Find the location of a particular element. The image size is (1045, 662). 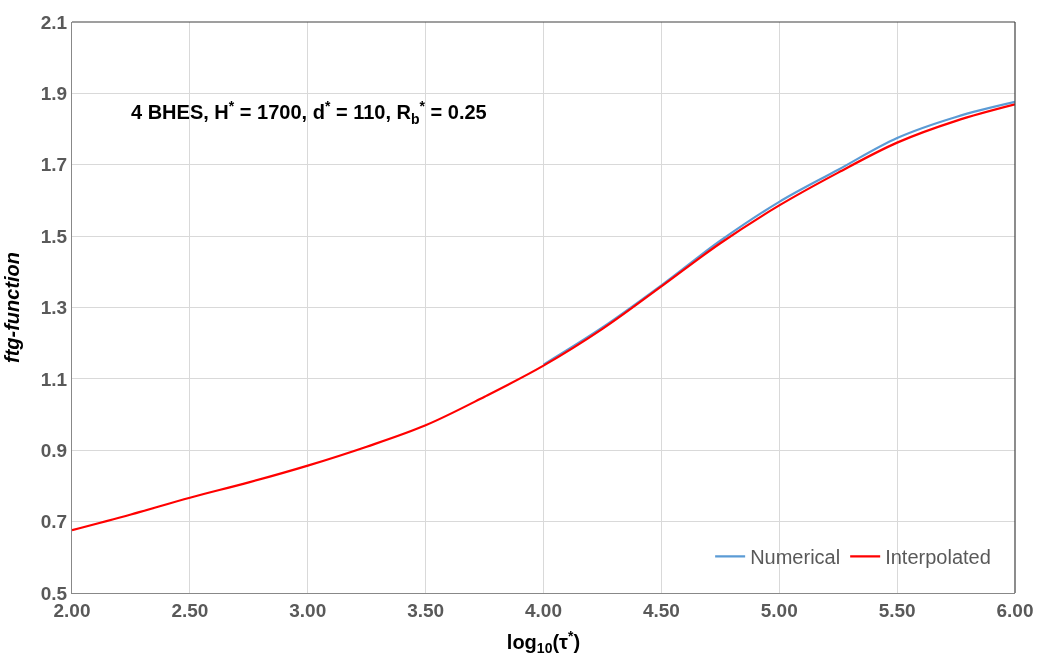

y-tick-label: 1.3 is located at coordinates (54, 308).